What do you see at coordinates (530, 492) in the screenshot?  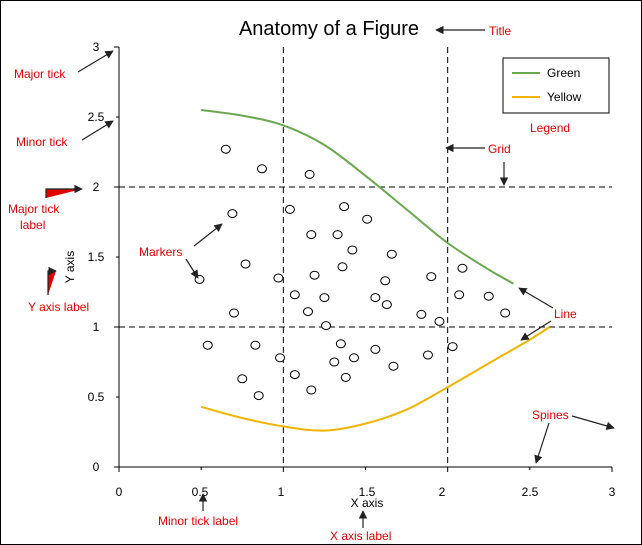 I see `x-tick-label: 2.5` at bounding box center [530, 492].